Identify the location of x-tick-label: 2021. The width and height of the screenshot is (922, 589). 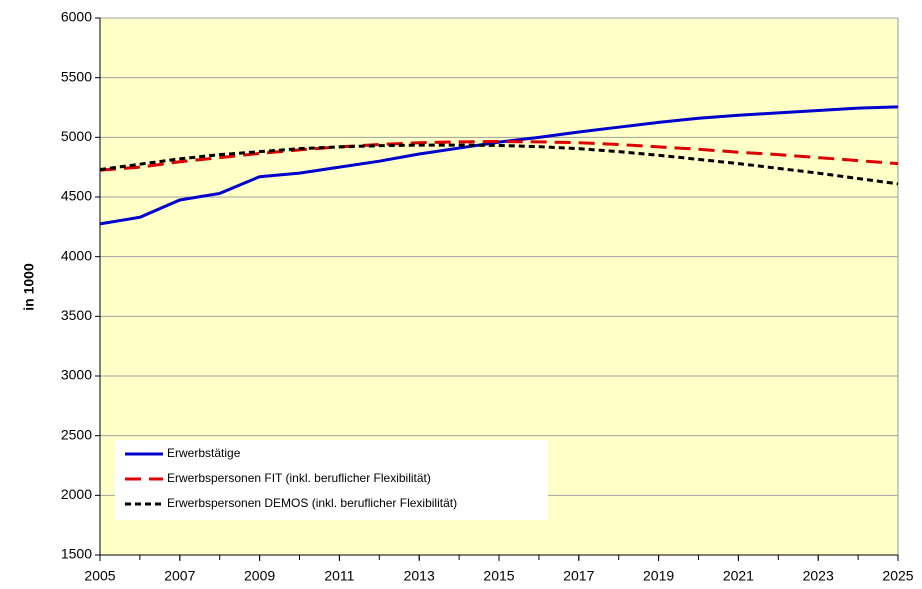
(738, 576).